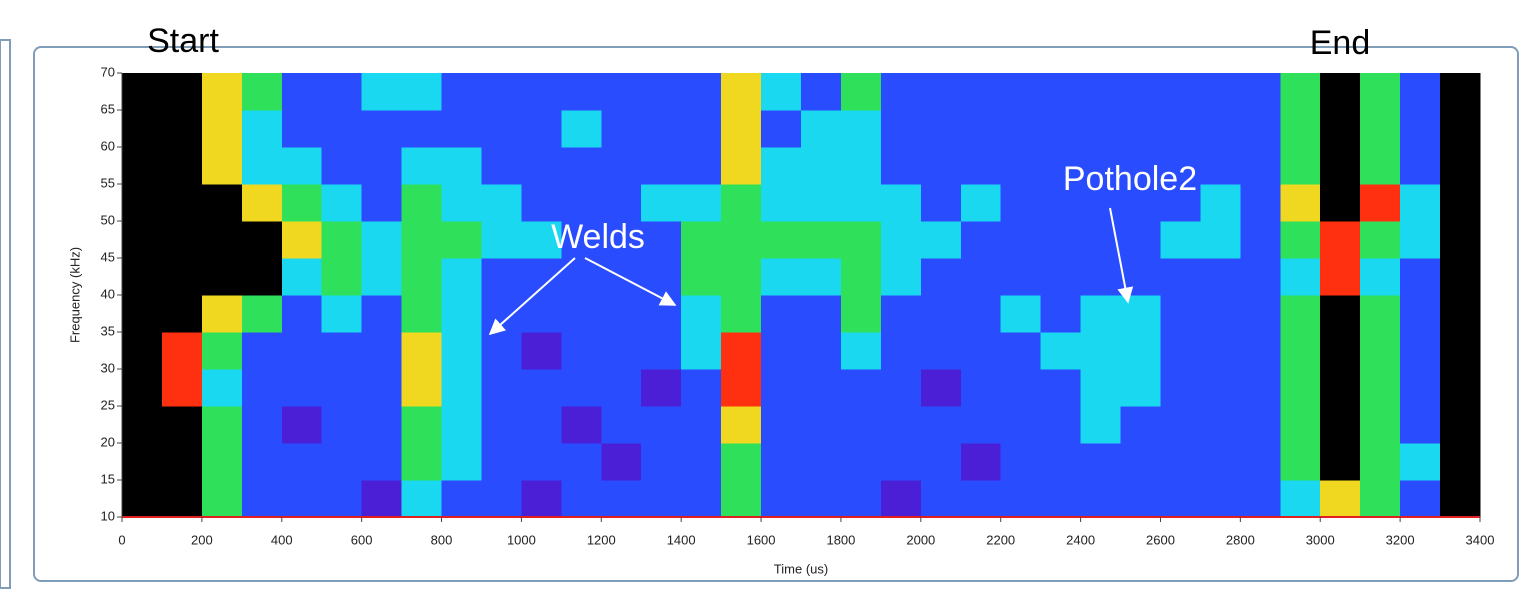 This screenshot has height=592, width=1534. I want to click on y-axis-title: Frequency (kHz), so click(74, 295).